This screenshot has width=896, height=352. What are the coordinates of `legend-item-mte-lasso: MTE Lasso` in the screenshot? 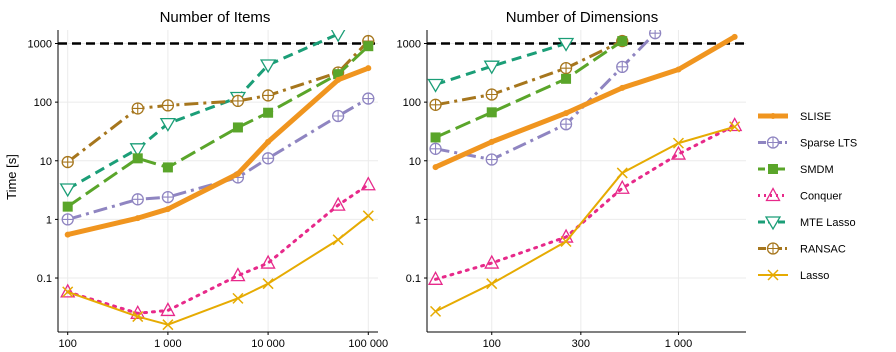 It's located at (807, 223).